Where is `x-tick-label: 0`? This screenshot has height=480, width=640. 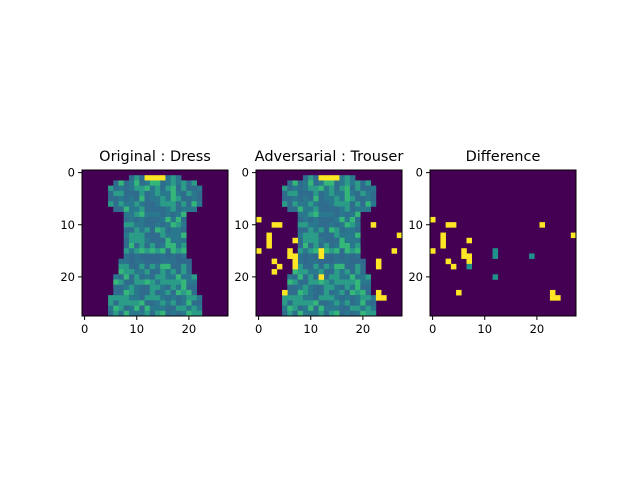
x-tick-label: 0 is located at coordinates (258, 329).